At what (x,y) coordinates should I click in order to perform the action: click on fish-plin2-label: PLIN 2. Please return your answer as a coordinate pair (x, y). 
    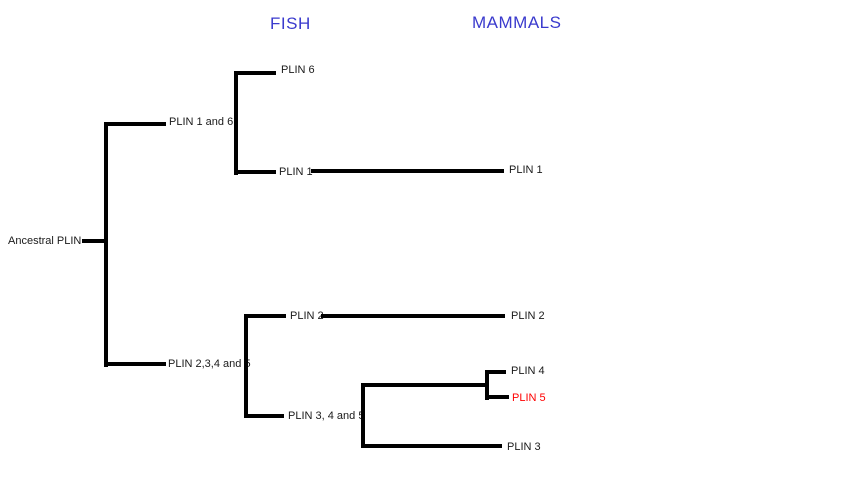
    Looking at the image, I should click on (307, 316).